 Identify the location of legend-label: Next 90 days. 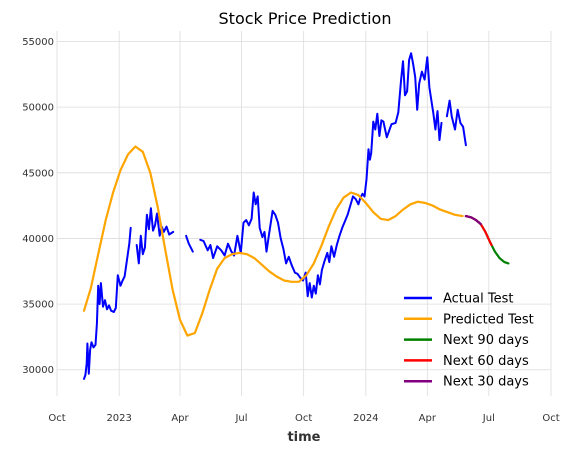
(486, 340).